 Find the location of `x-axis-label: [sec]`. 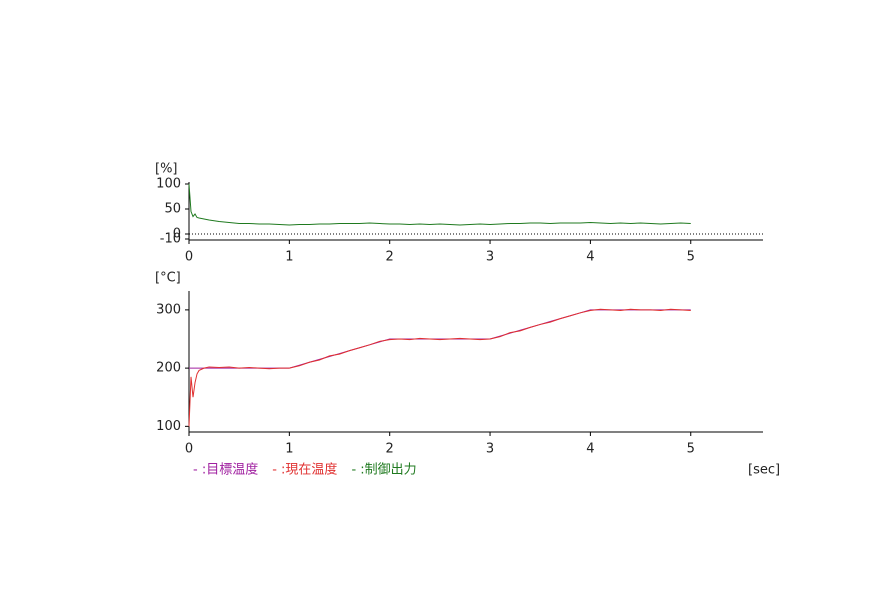

x-axis-label: [sec] is located at coordinates (764, 470).